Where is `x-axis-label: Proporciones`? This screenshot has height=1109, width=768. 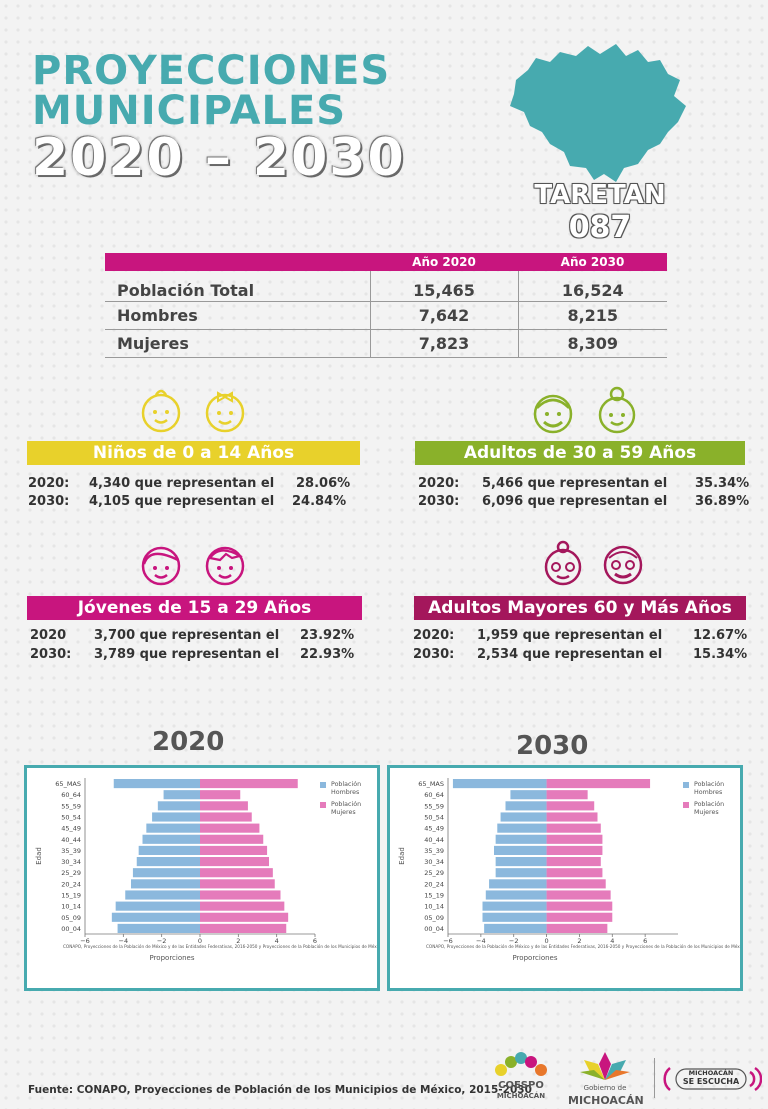 x-axis-label: Proporciones is located at coordinates (534, 958).